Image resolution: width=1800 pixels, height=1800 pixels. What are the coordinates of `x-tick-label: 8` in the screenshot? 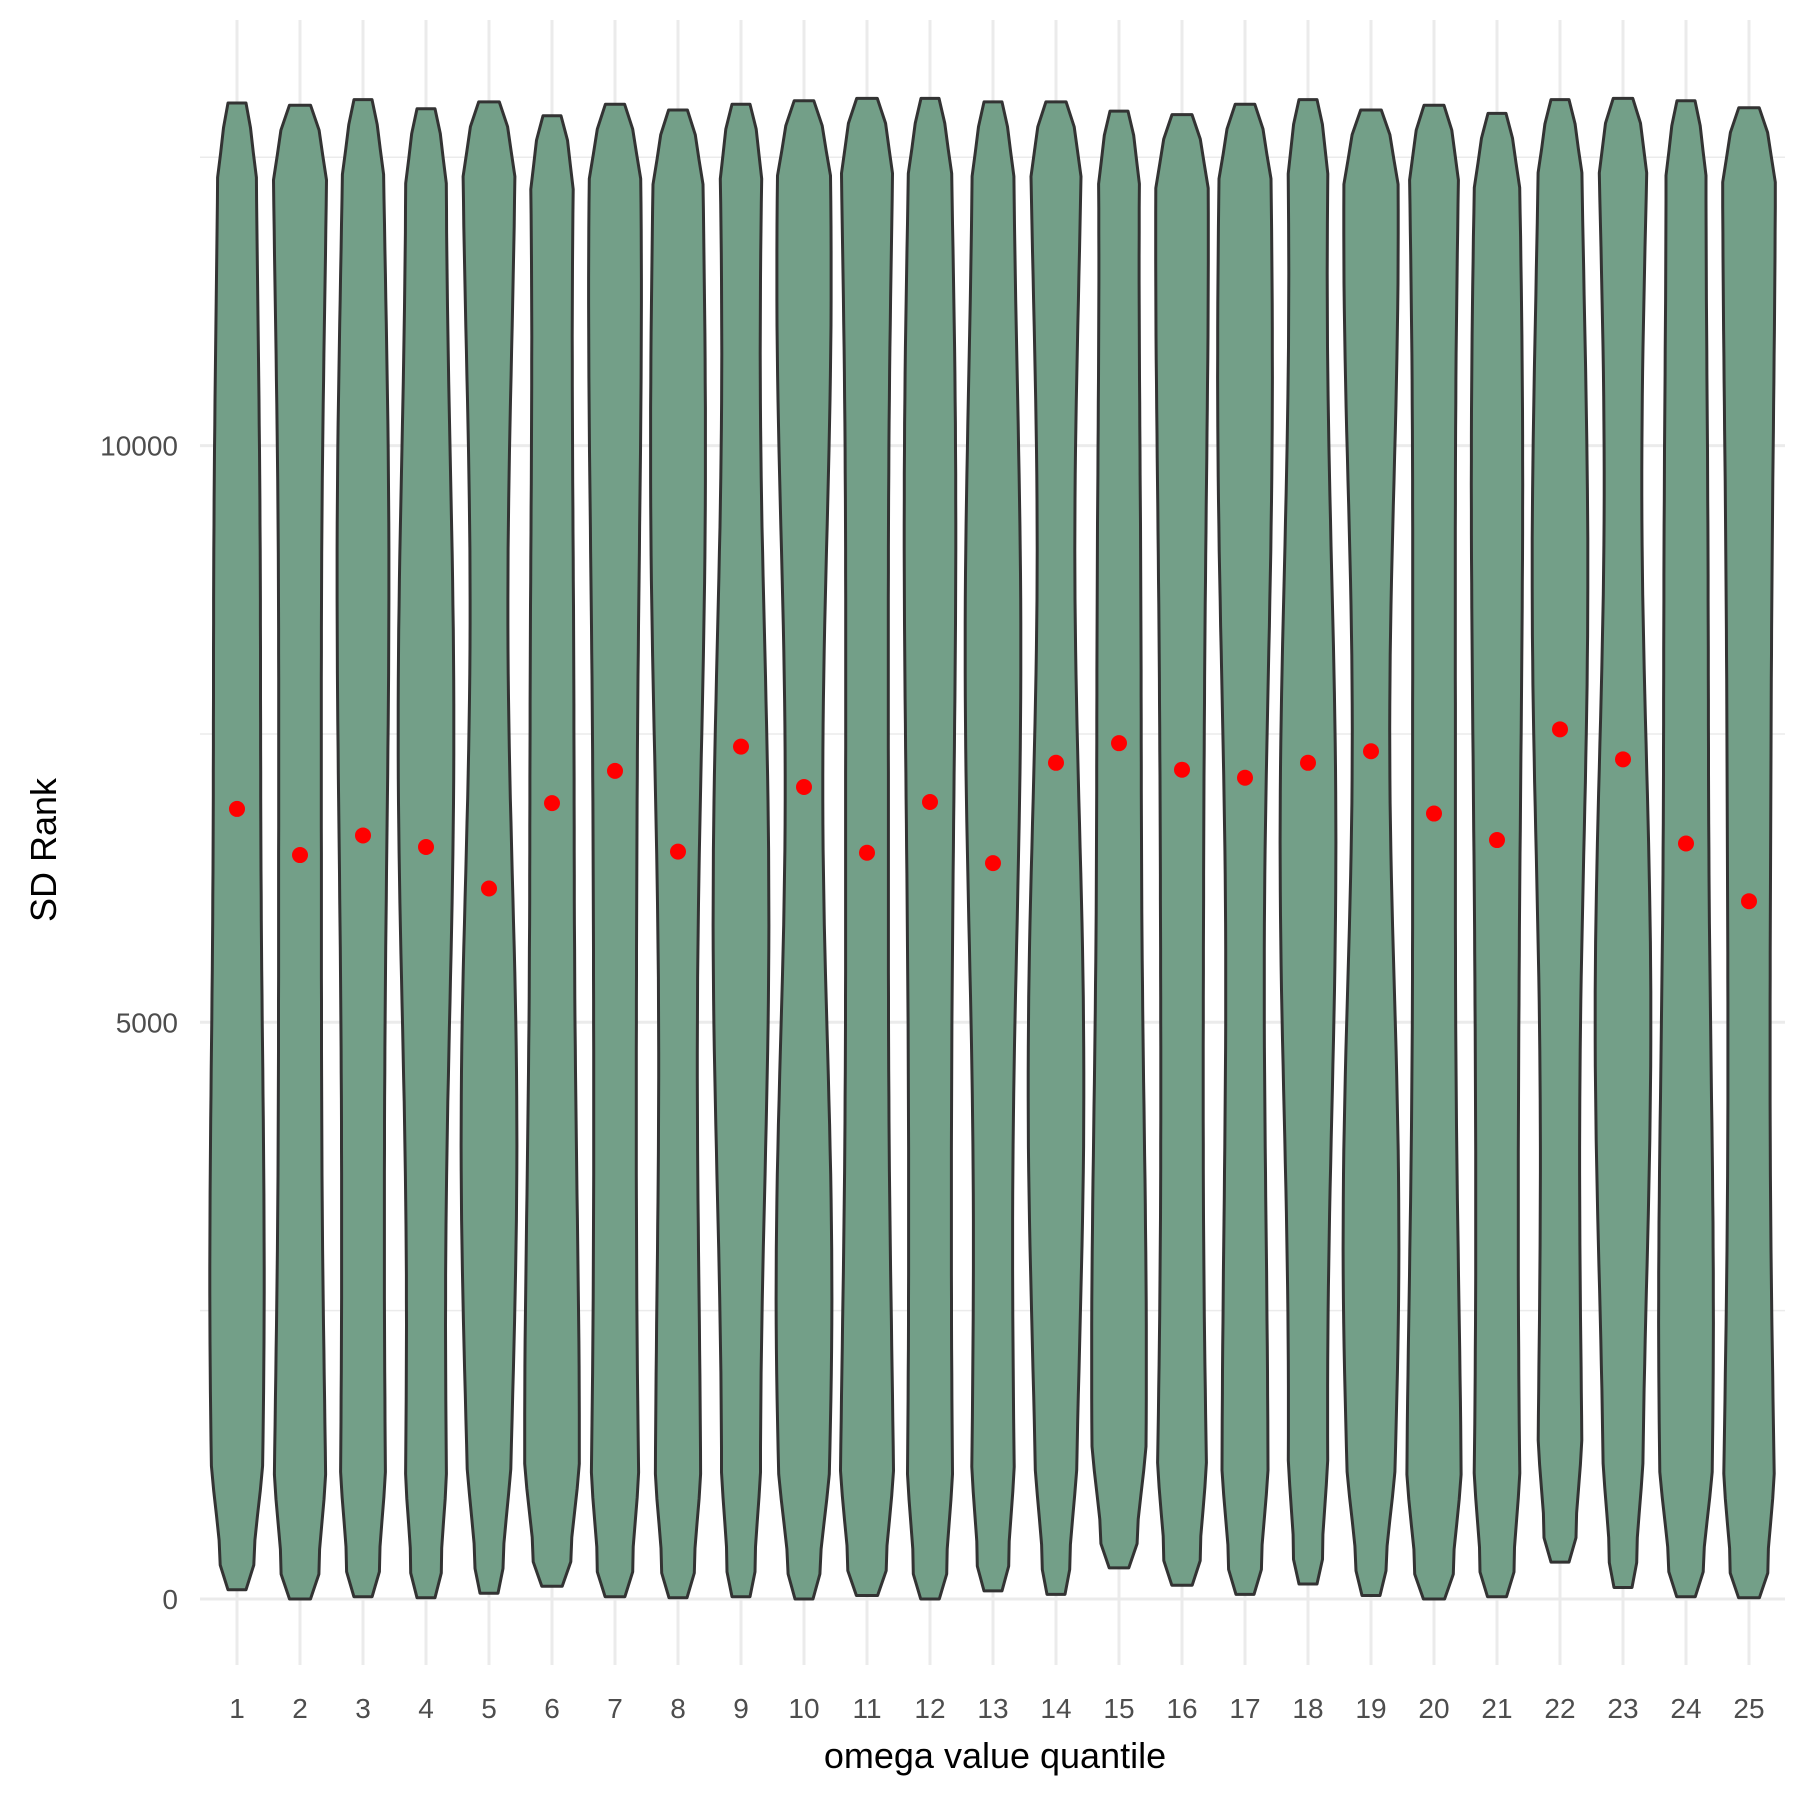 It's located at (678, 1708).